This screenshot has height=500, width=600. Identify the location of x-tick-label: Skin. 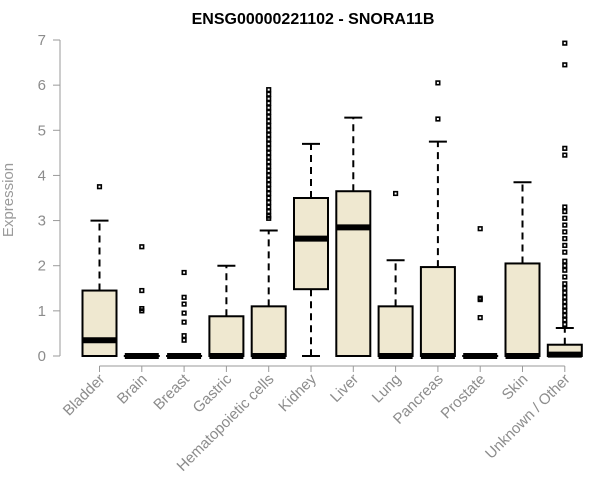
(515, 387).